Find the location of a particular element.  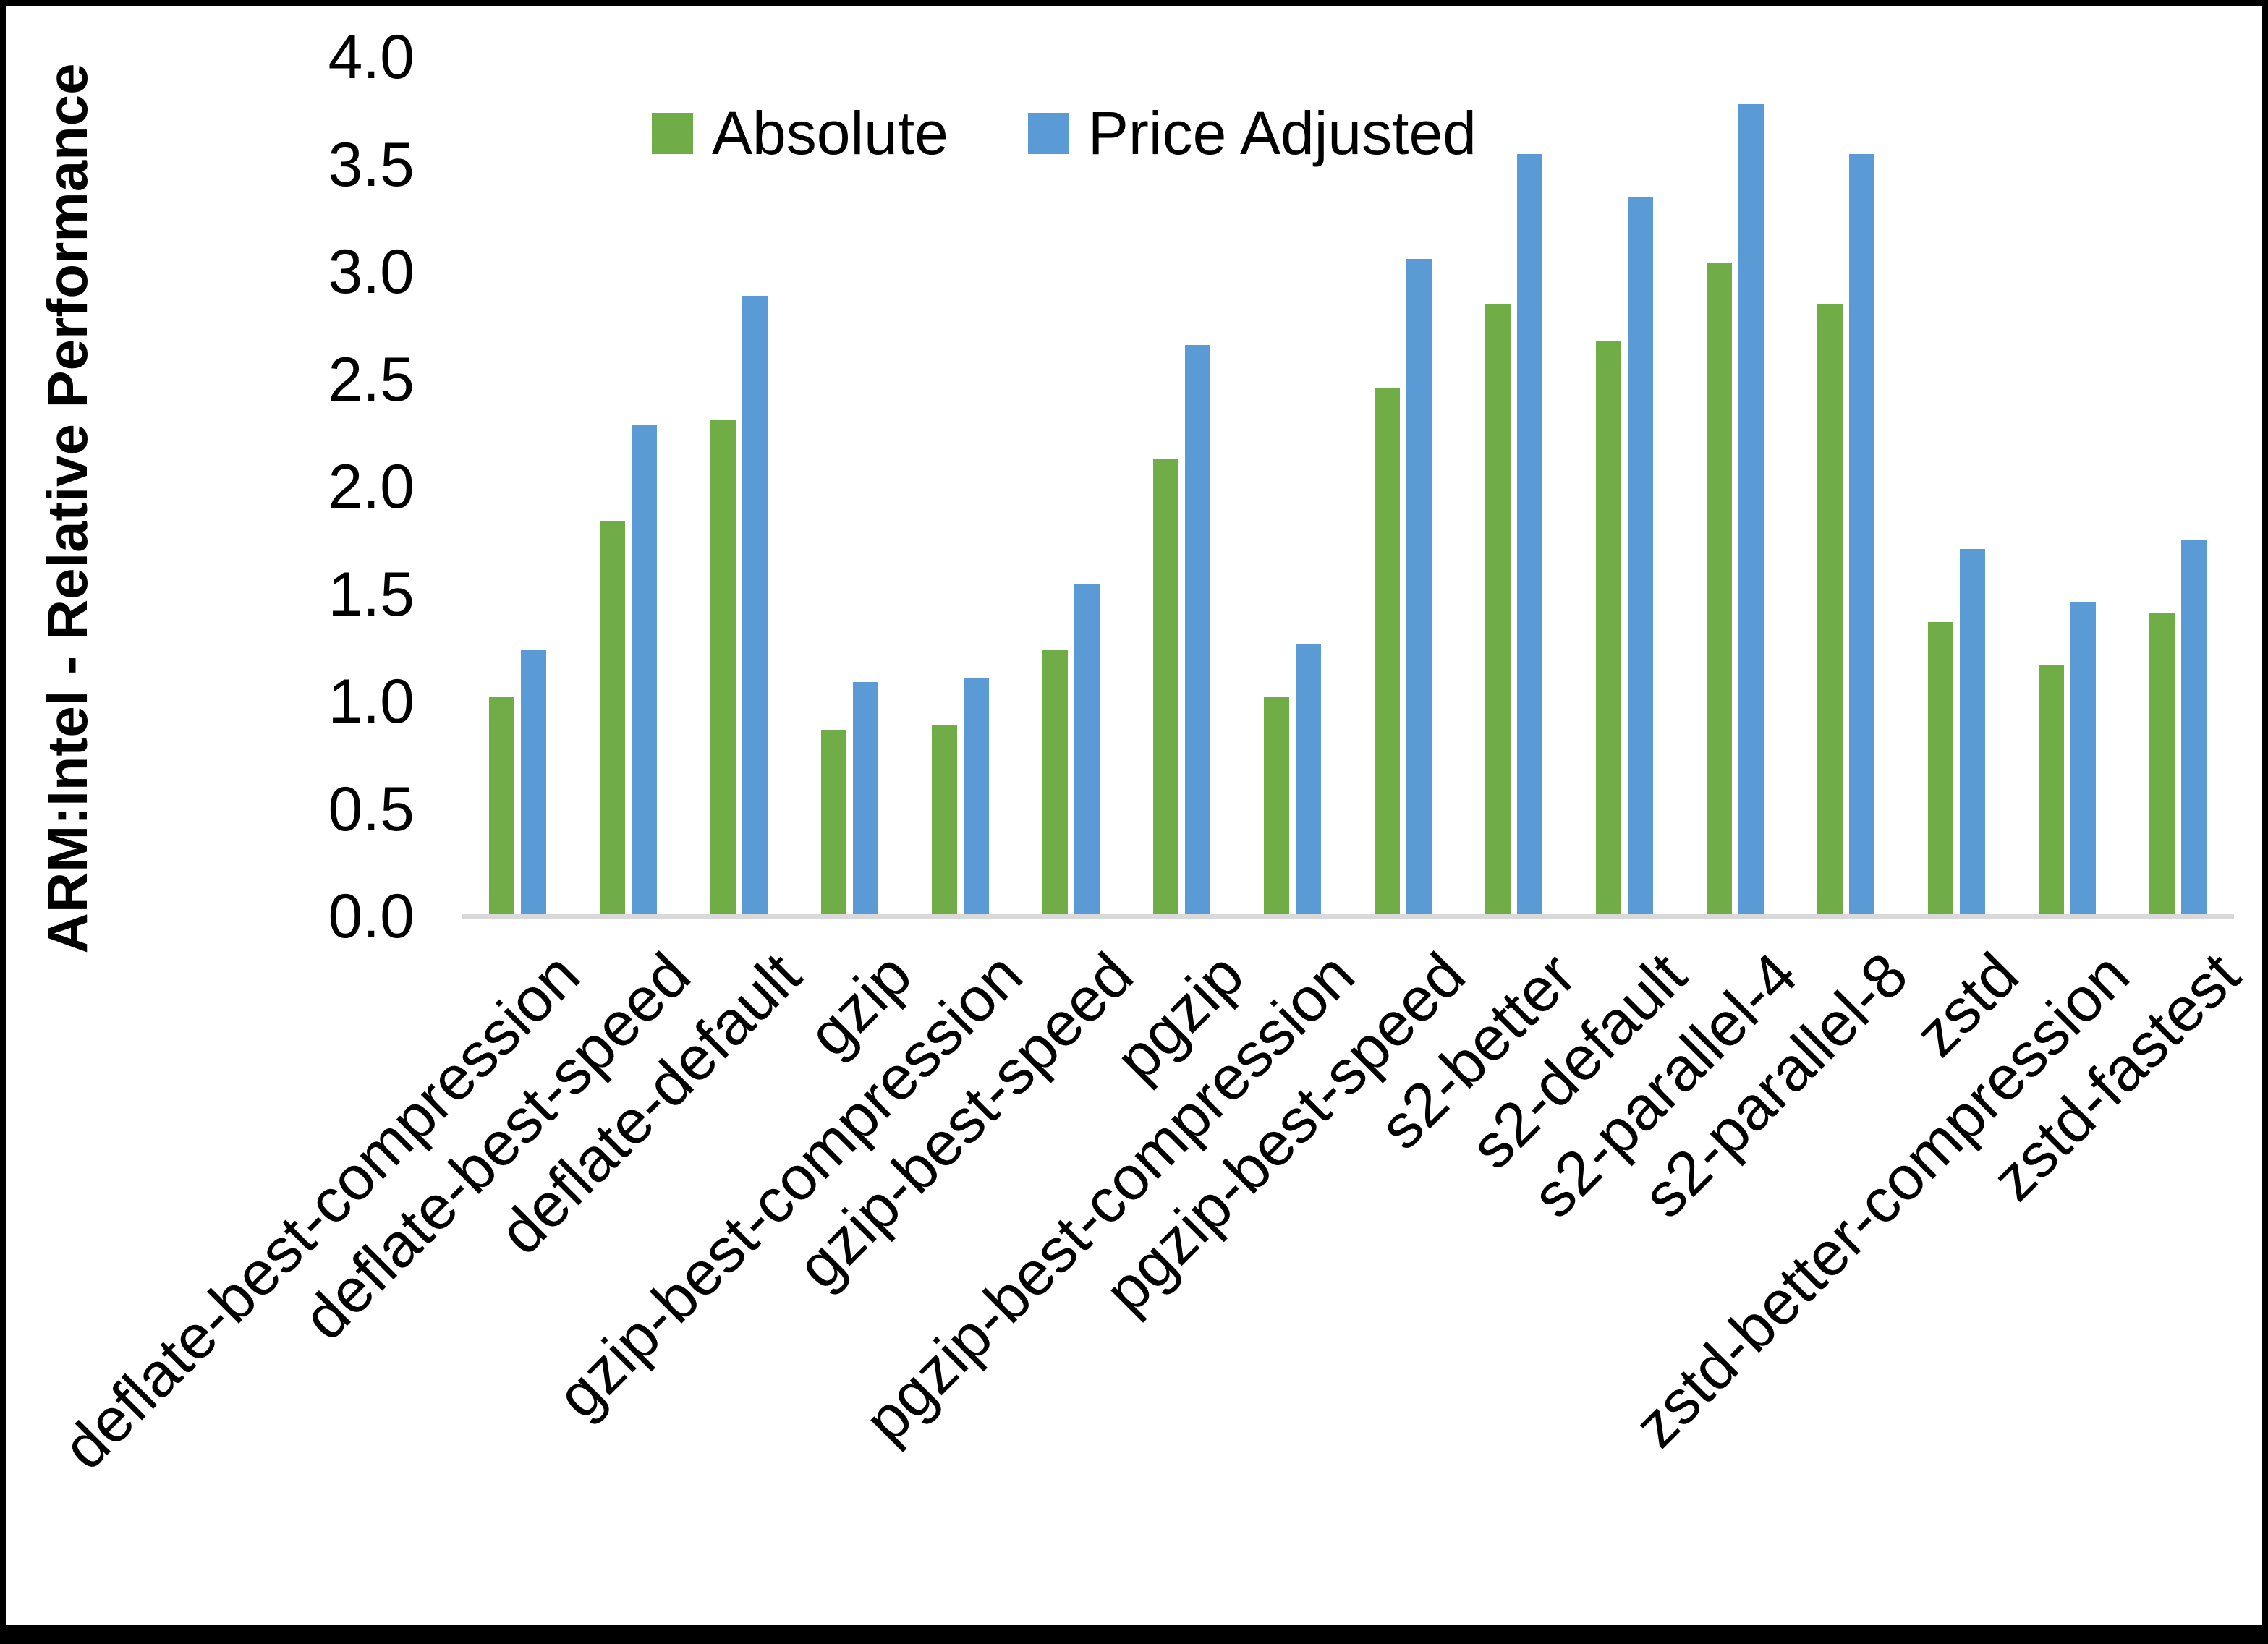

legend-item-absolute: Absolute is located at coordinates (800, 133).